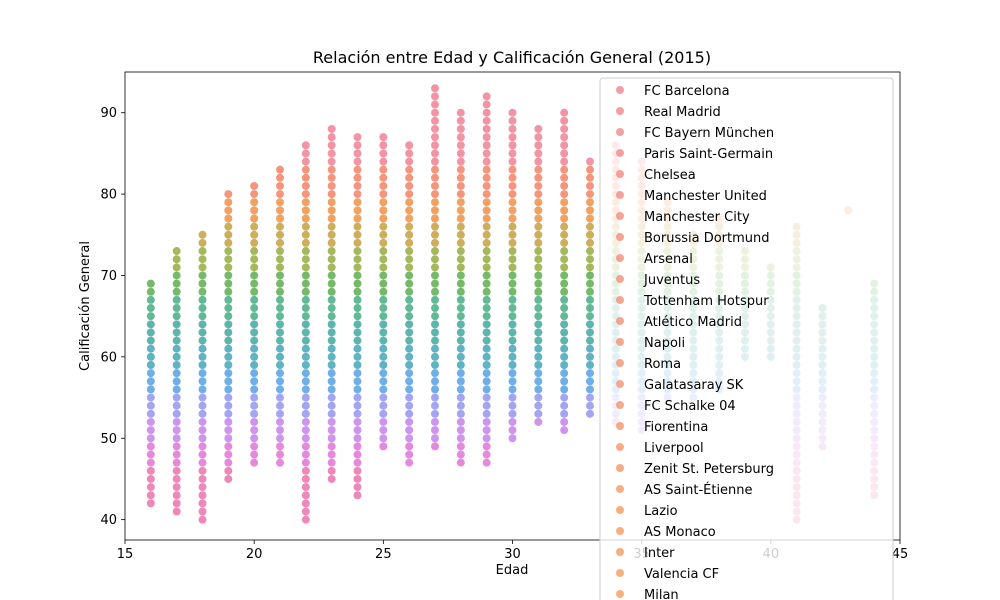 This screenshot has width=1000, height=600. Describe the element at coordinates (108, 520) in the screenshot. I see `y-tick-label: 40` at that location.